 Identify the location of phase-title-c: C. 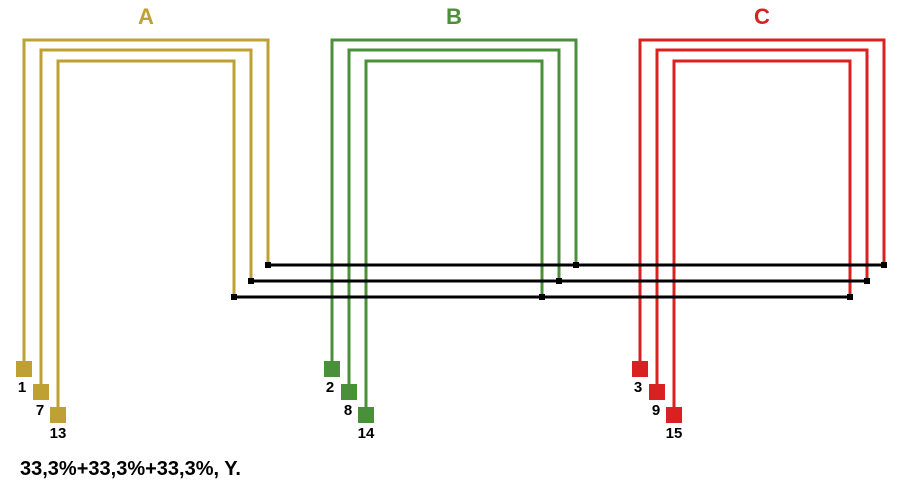
(762, 16).